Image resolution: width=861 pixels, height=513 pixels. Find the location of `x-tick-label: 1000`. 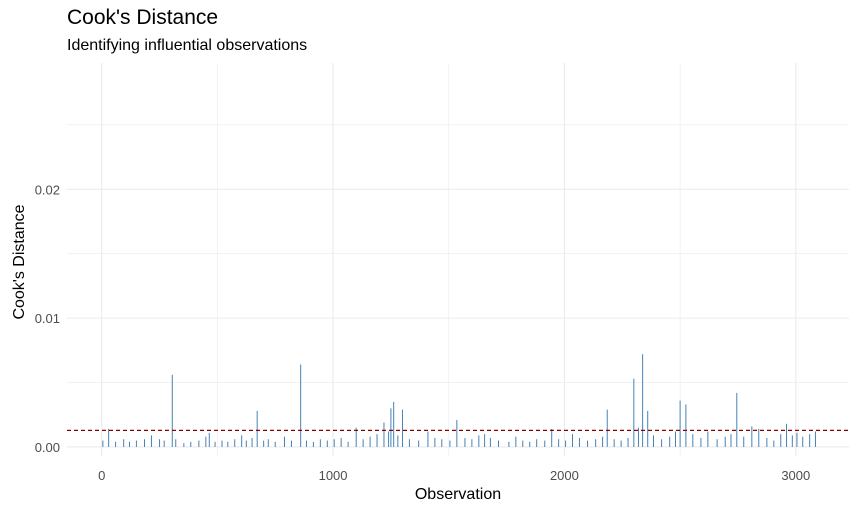

x-tick-label: 1000 is located at coordinates (333, 475).